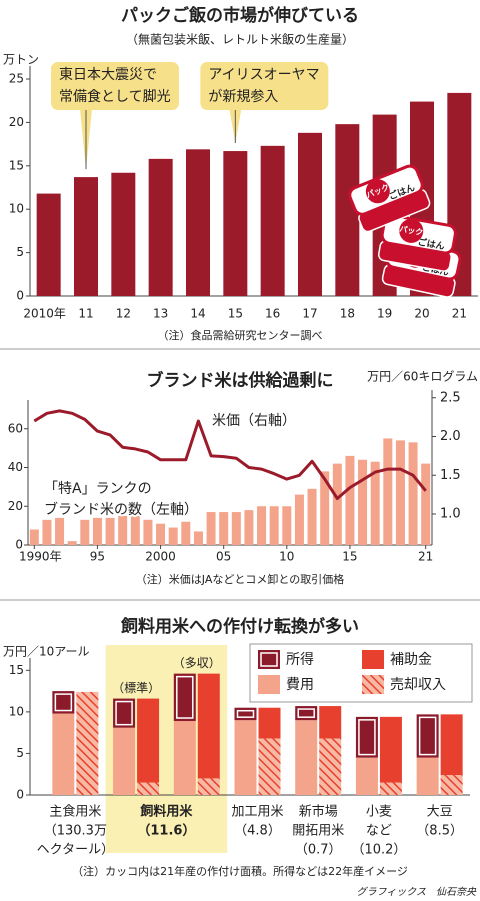 Image resolution: width=480 pixels, height=901 pixels. What do you see at coordinates (160, 314) in the screenshot?
I see `x-tick-label: 13` at bounding box center [160, 314].